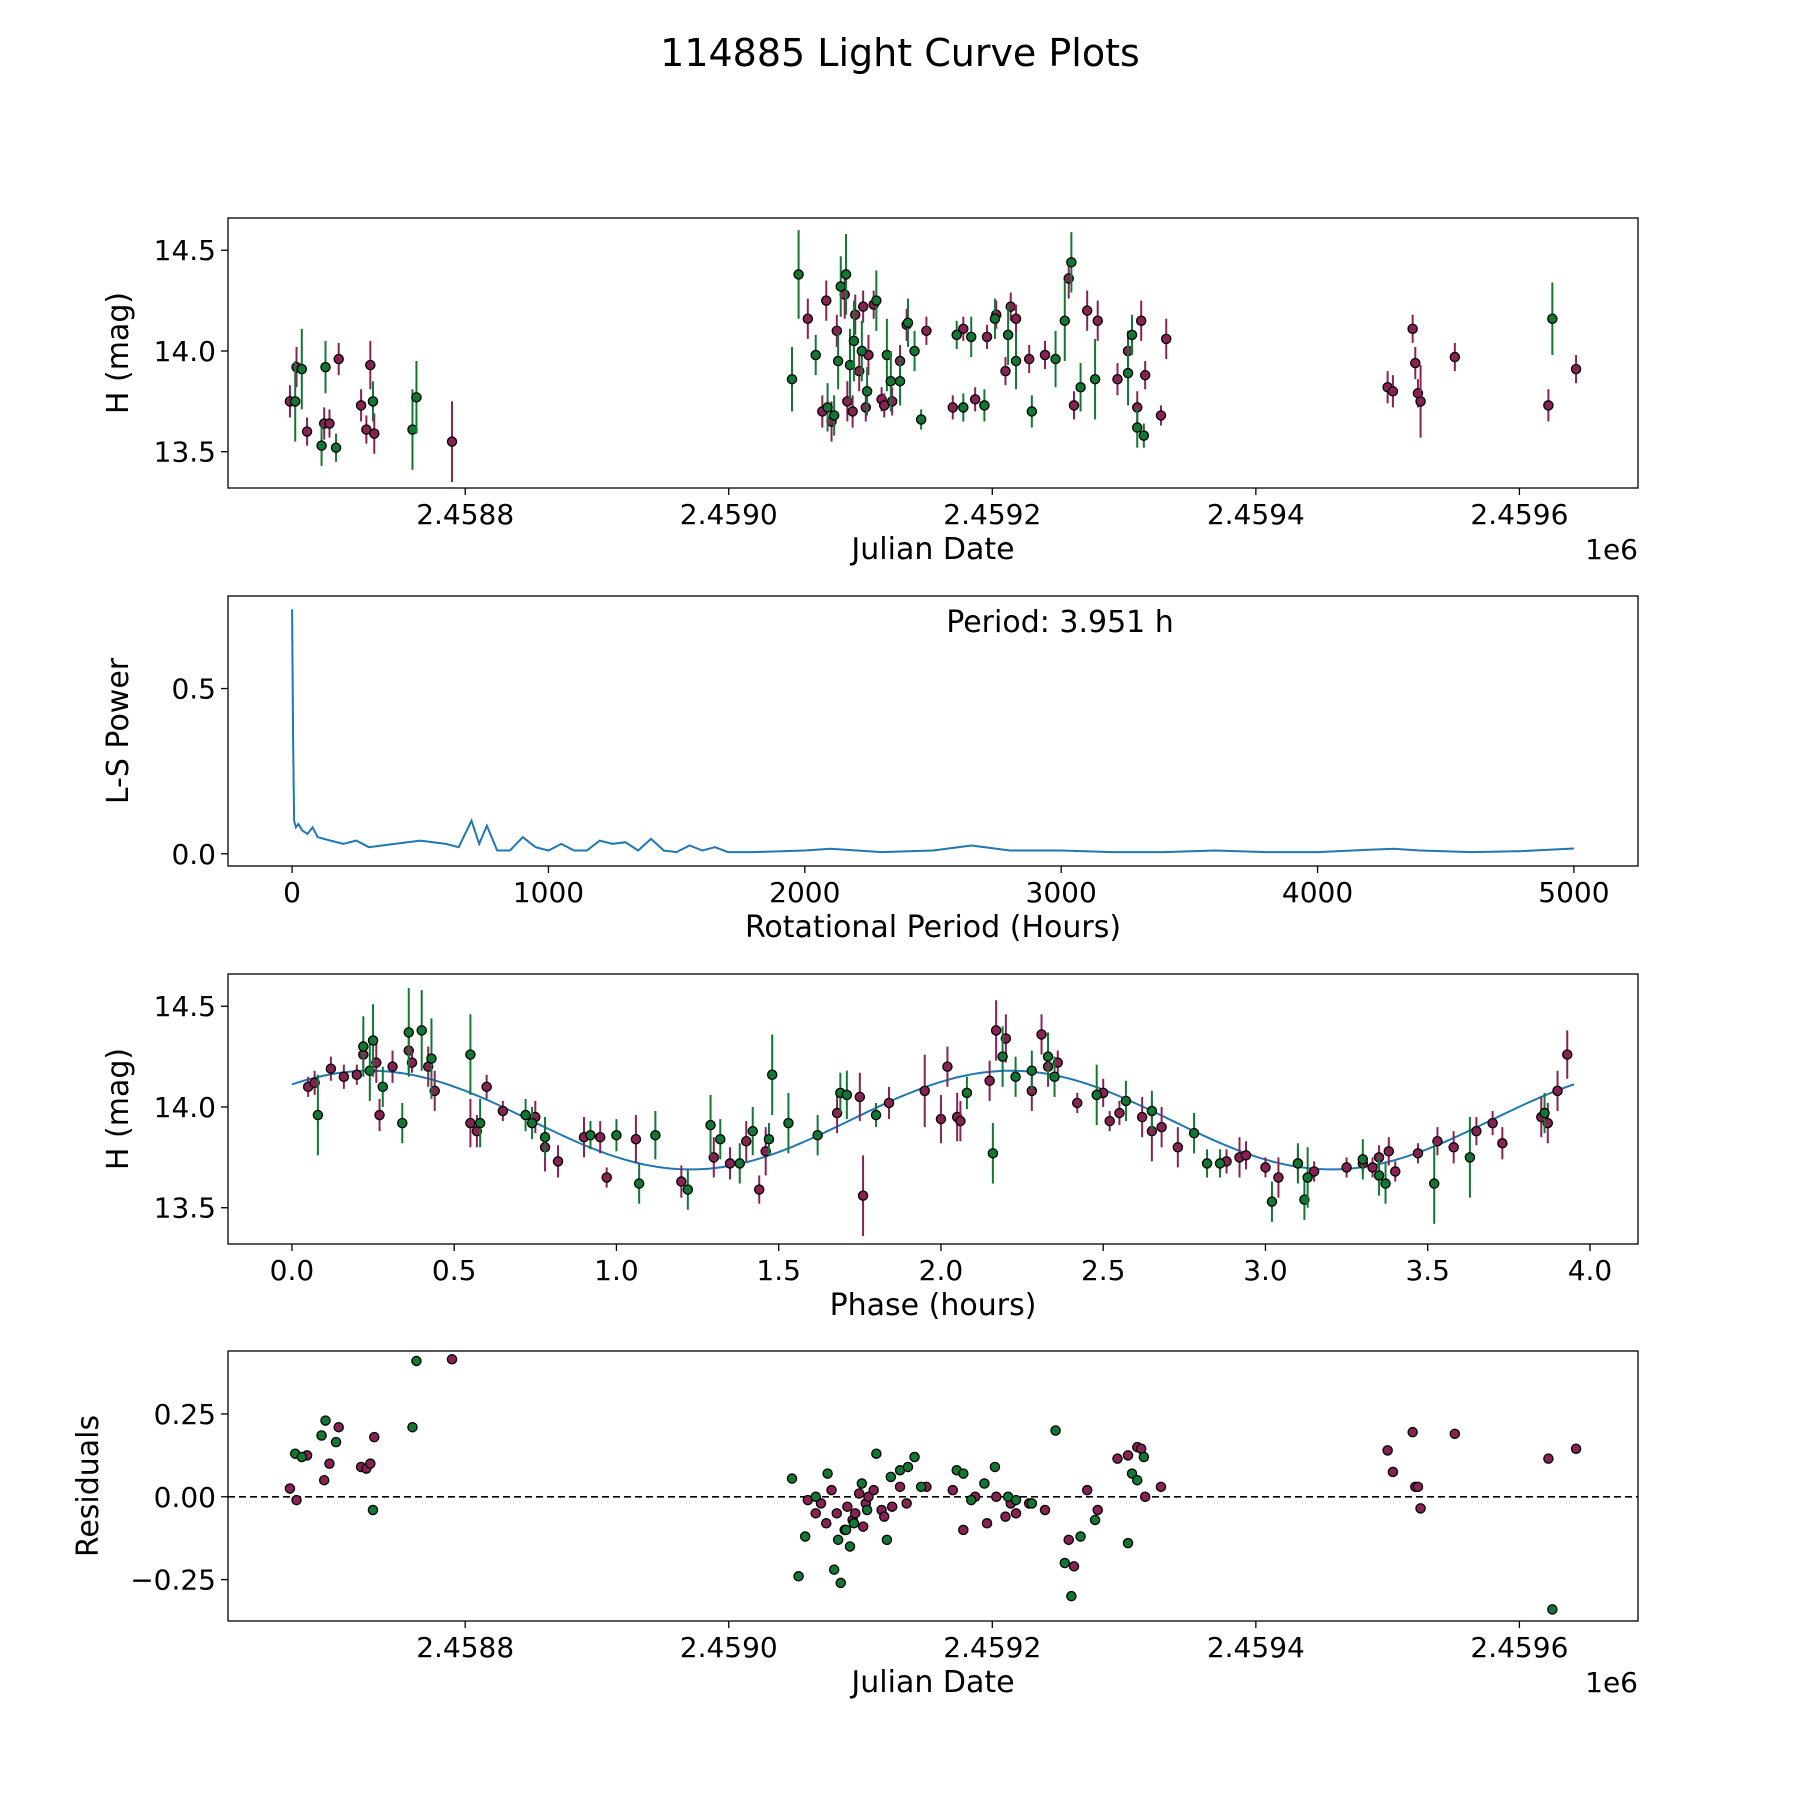 The width and height of the screenshot is (1800, 1800). Describe the element at coordinates (1573, 892) in the screenshot. I see `x-tick-label: 5000` at that location.